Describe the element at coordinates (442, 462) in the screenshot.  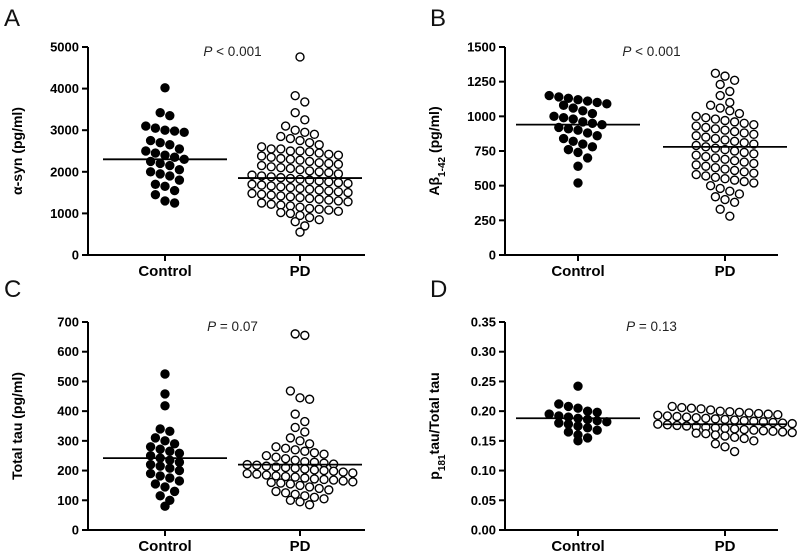
I see `y-axis-label-subscript: 181` at that location.